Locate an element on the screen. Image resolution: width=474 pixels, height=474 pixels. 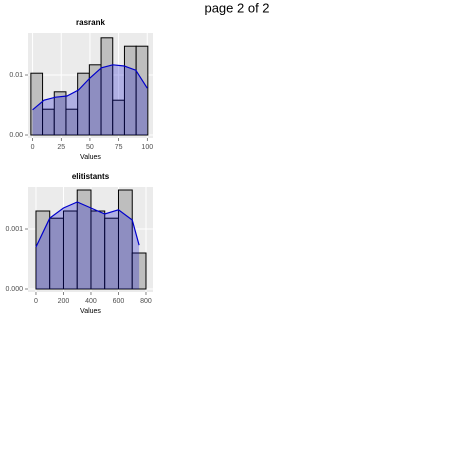
y-tick-label: 0.00 is located at coordinates (16, 135).